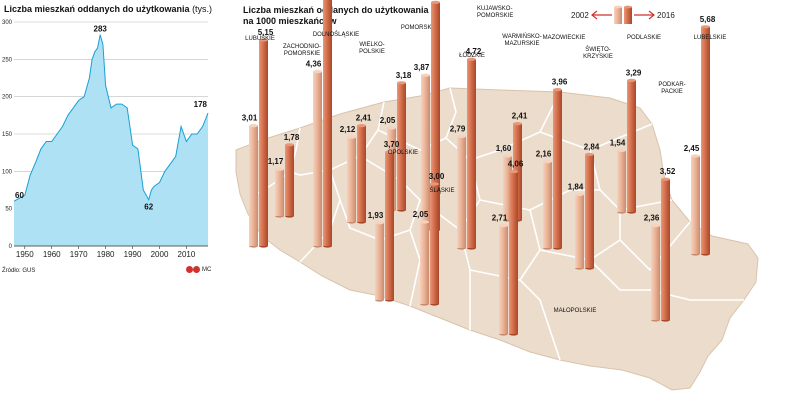 This screenshot has height=414, width=788. I want to click on region-bar-pair: 2,36 3,52 PODKAR-PACKIE, so click(665, 202).